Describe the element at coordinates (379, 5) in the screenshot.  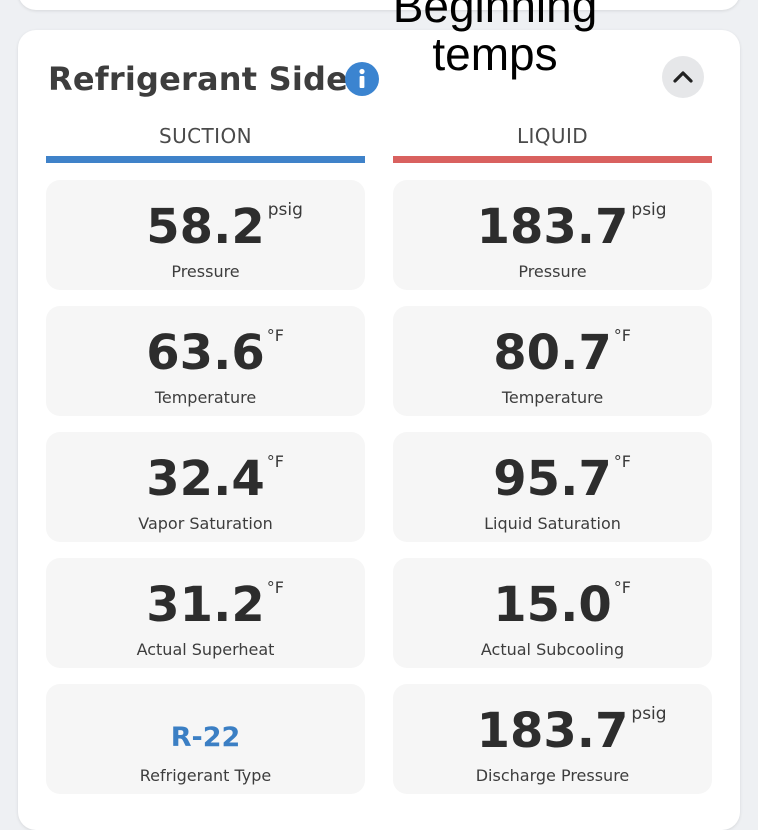
I see `previous-card` at that location.